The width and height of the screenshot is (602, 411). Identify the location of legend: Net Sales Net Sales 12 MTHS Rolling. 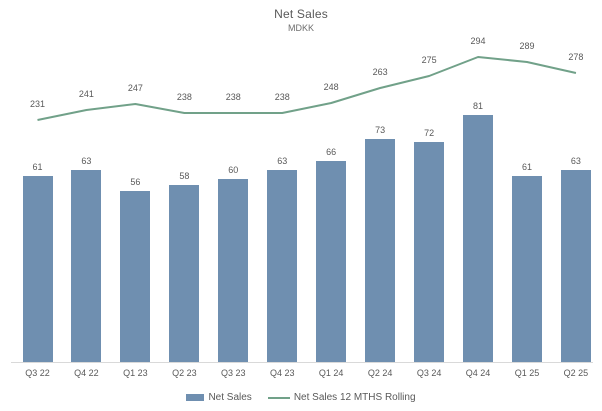
(301, 397).